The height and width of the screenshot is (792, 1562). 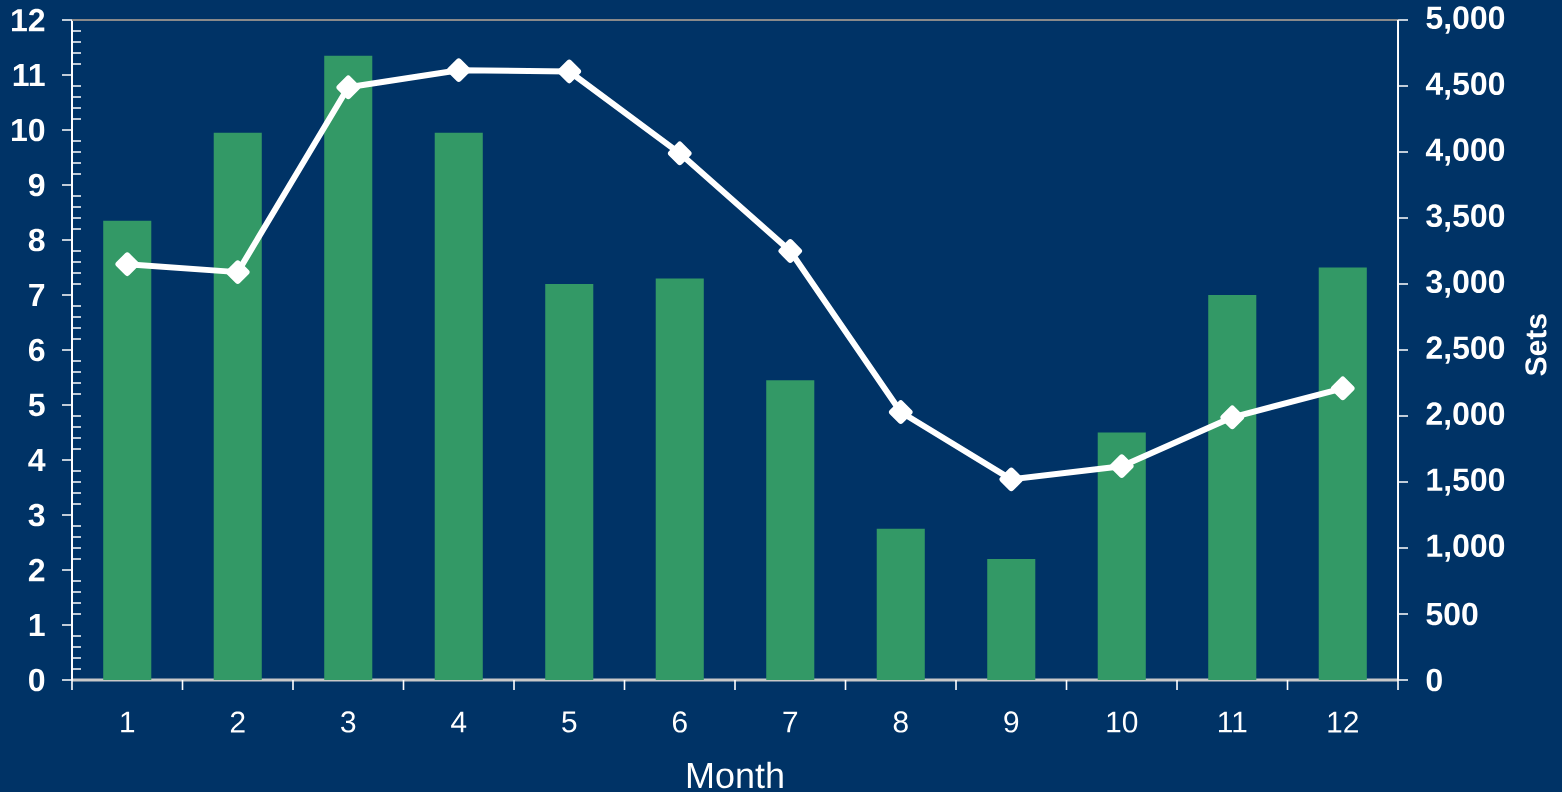 What do you see at coordinates (237, 722) in the screenshot?
I see `x-tick-label: 2` at bounding box center [237, 722].